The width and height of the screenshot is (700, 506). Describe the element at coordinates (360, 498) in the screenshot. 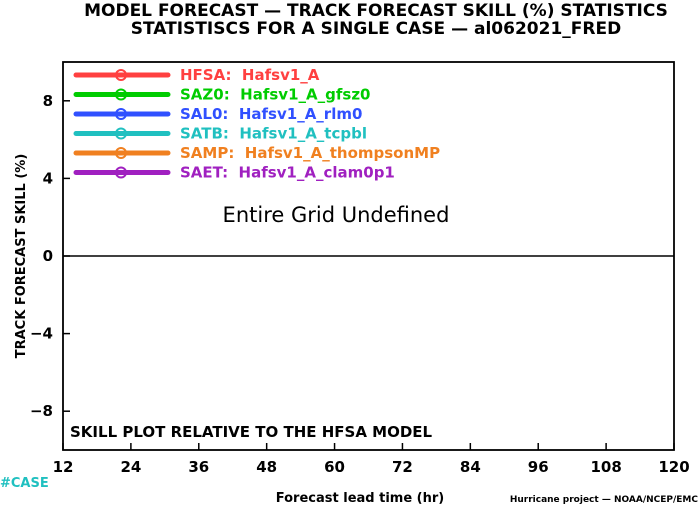

I see `x-axis-label: Forecast lead time (hr)` at that location.